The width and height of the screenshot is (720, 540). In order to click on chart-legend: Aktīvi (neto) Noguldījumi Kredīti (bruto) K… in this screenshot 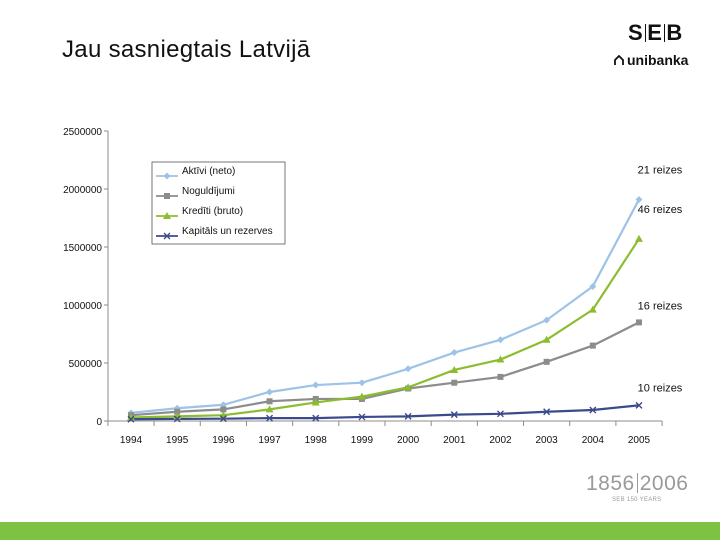, I will do `click(218, 203)`.